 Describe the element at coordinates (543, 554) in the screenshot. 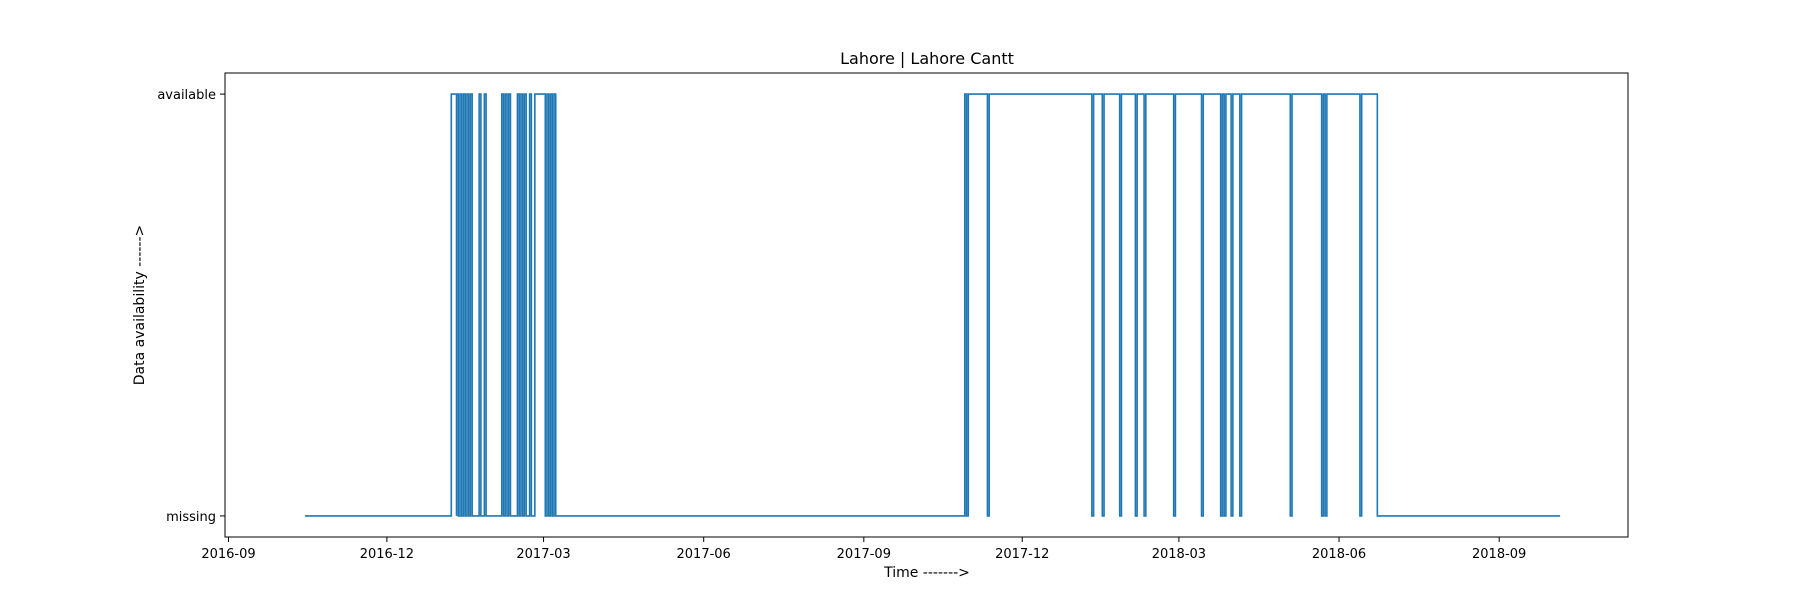

I see `x-tick-label: 2017-03` at that location.